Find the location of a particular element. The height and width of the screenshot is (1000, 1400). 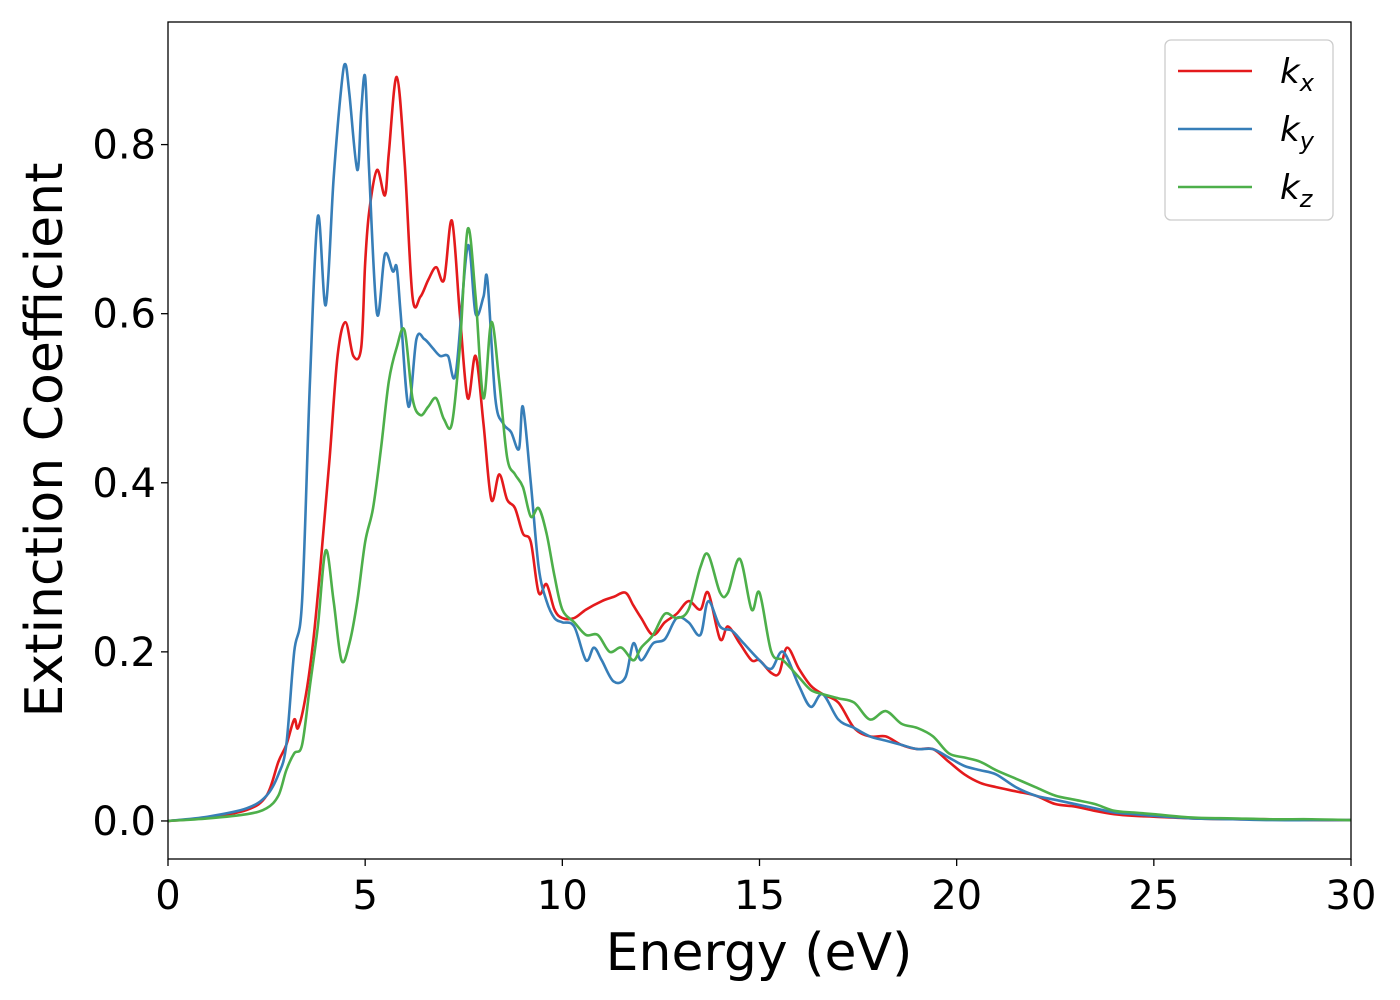

x-tick-label: 15 is located at coordinates (759, 896).